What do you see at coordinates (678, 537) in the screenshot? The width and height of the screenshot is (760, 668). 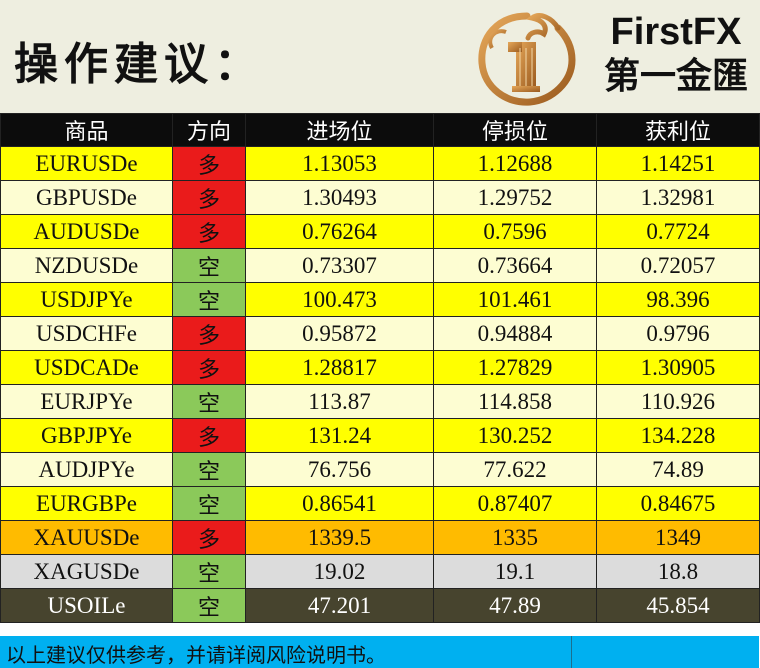 I see `target-cell: 1349` at bounding box center [678, 537].